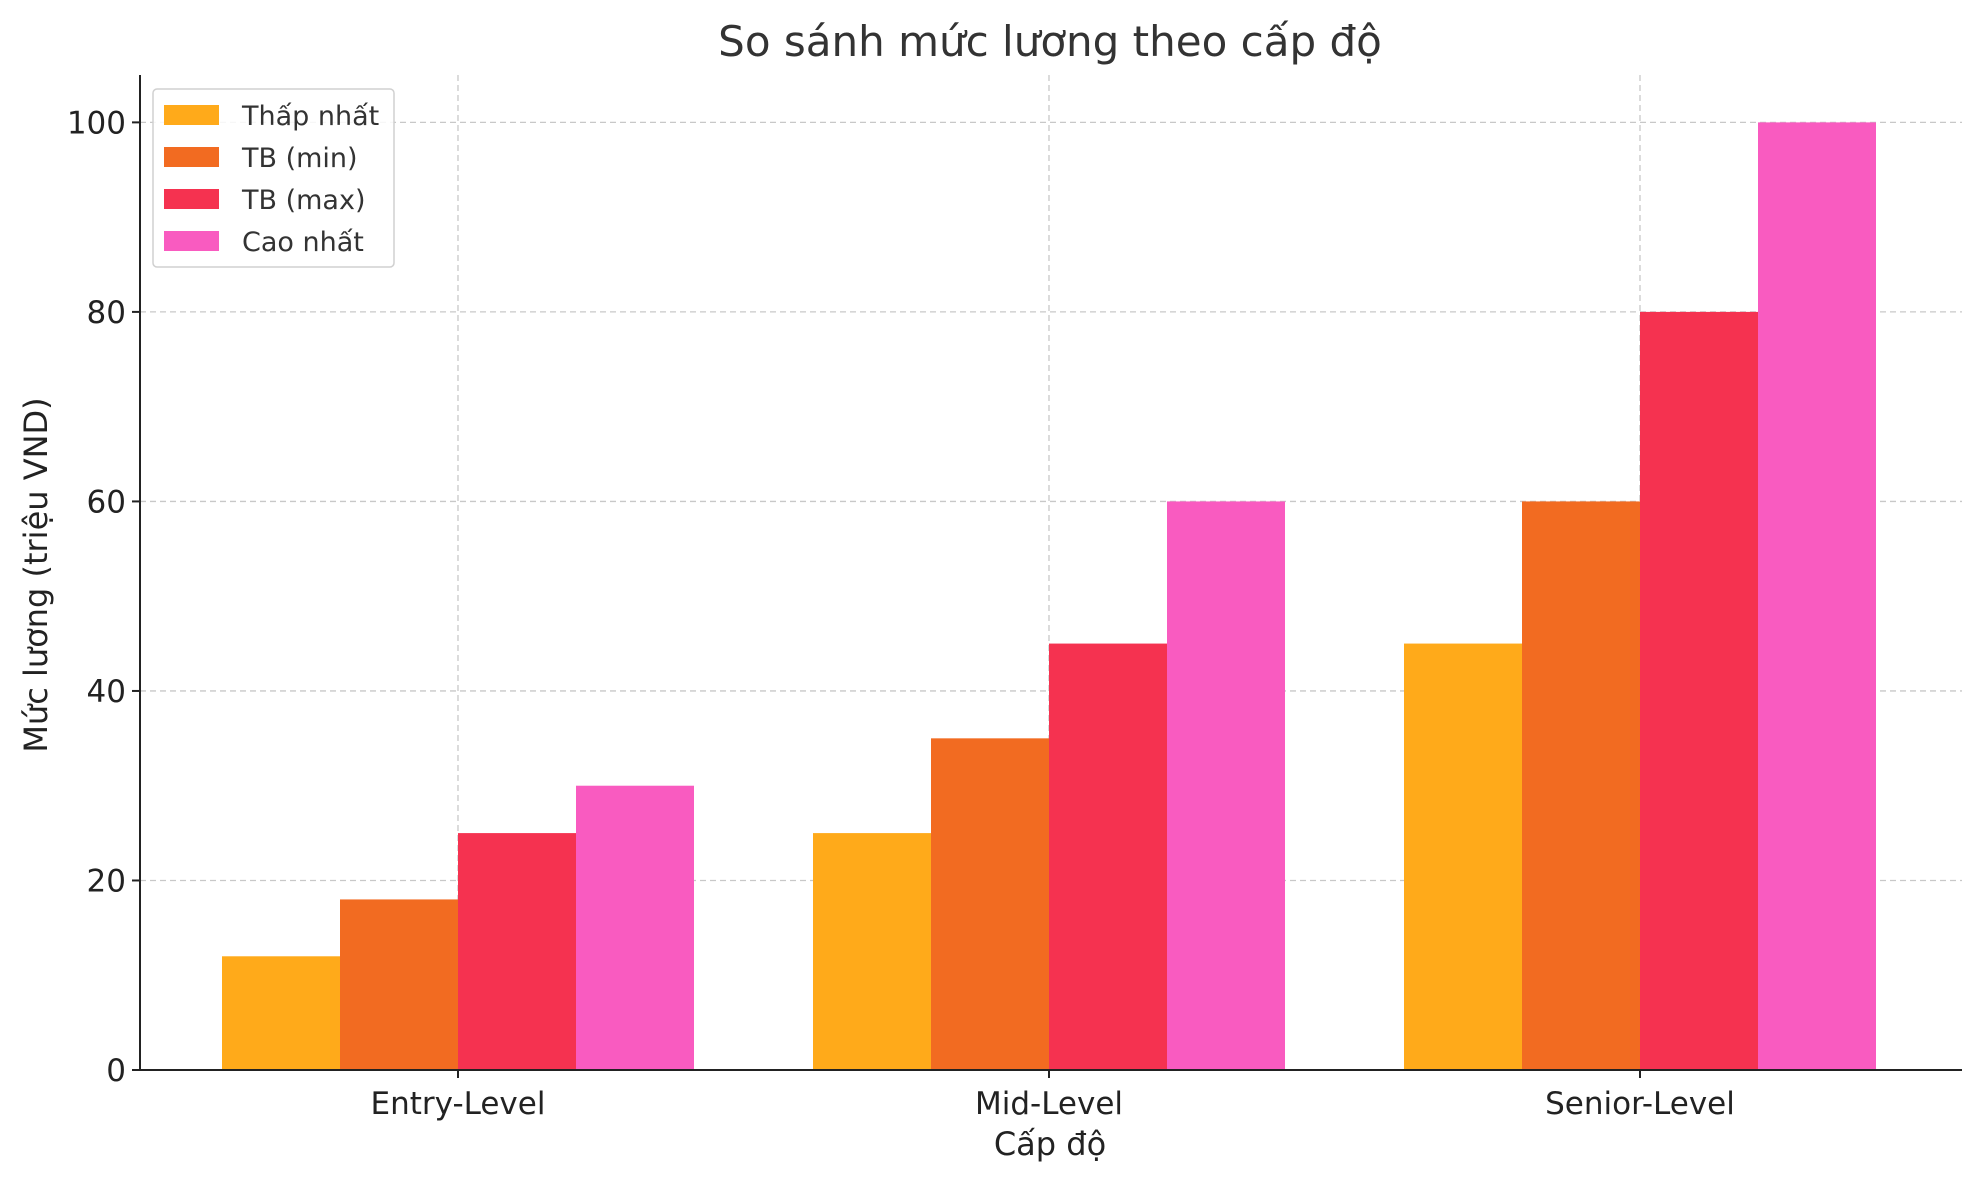 Image resolution: width=1979 pixels, height=1180 pixels. What do you see at coordinates (106, 692) in the screenshot?
I see `y-tick-label: 40` at bounding box center [106, 692].